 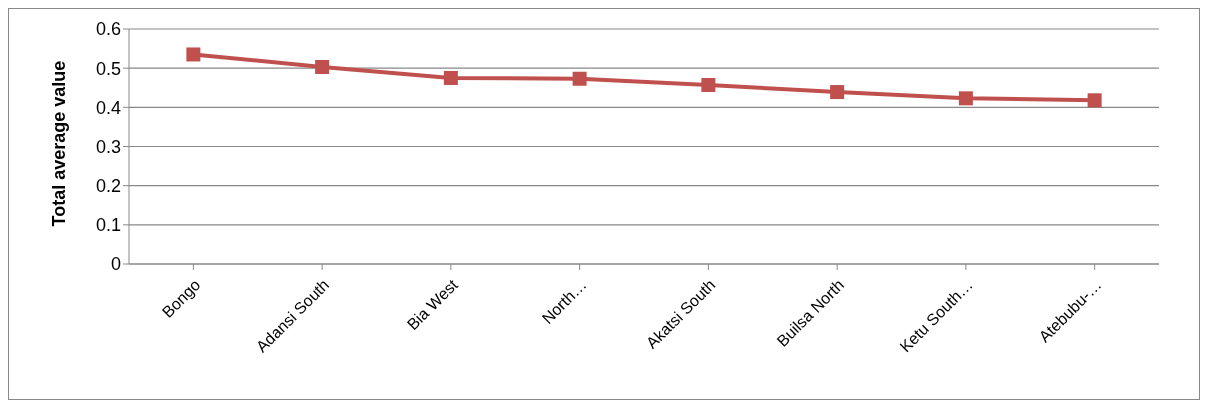 I want to click on y-tick-label: 0, so click(x=115, y=264).